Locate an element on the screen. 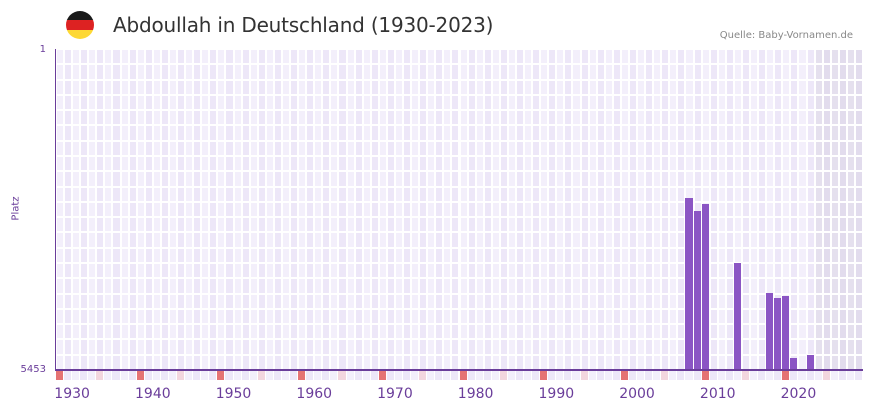 This screenshot has height=412, width=873. bar-2017 is located at coordinates (778, 333).